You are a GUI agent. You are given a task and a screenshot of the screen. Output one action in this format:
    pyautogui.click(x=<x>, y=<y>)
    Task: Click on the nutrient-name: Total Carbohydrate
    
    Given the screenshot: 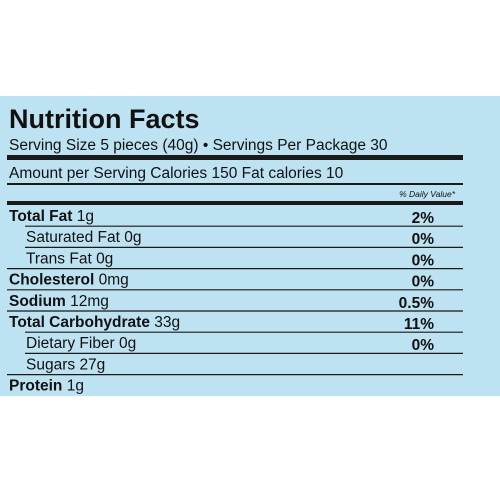 What is the action you would take?
    pyautogui.click(x=79, y=322)
    